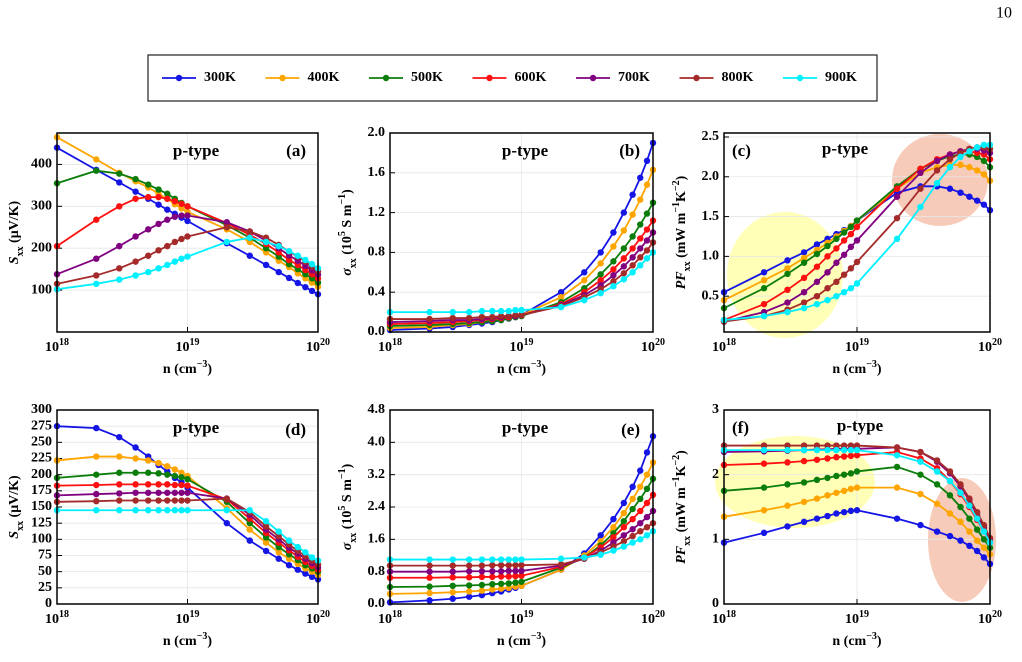 This screenshot has height=662, width=1022. Describe the element at coordinates (427, 77) in the screenshot. I see `legend-label: 500K` at that location.